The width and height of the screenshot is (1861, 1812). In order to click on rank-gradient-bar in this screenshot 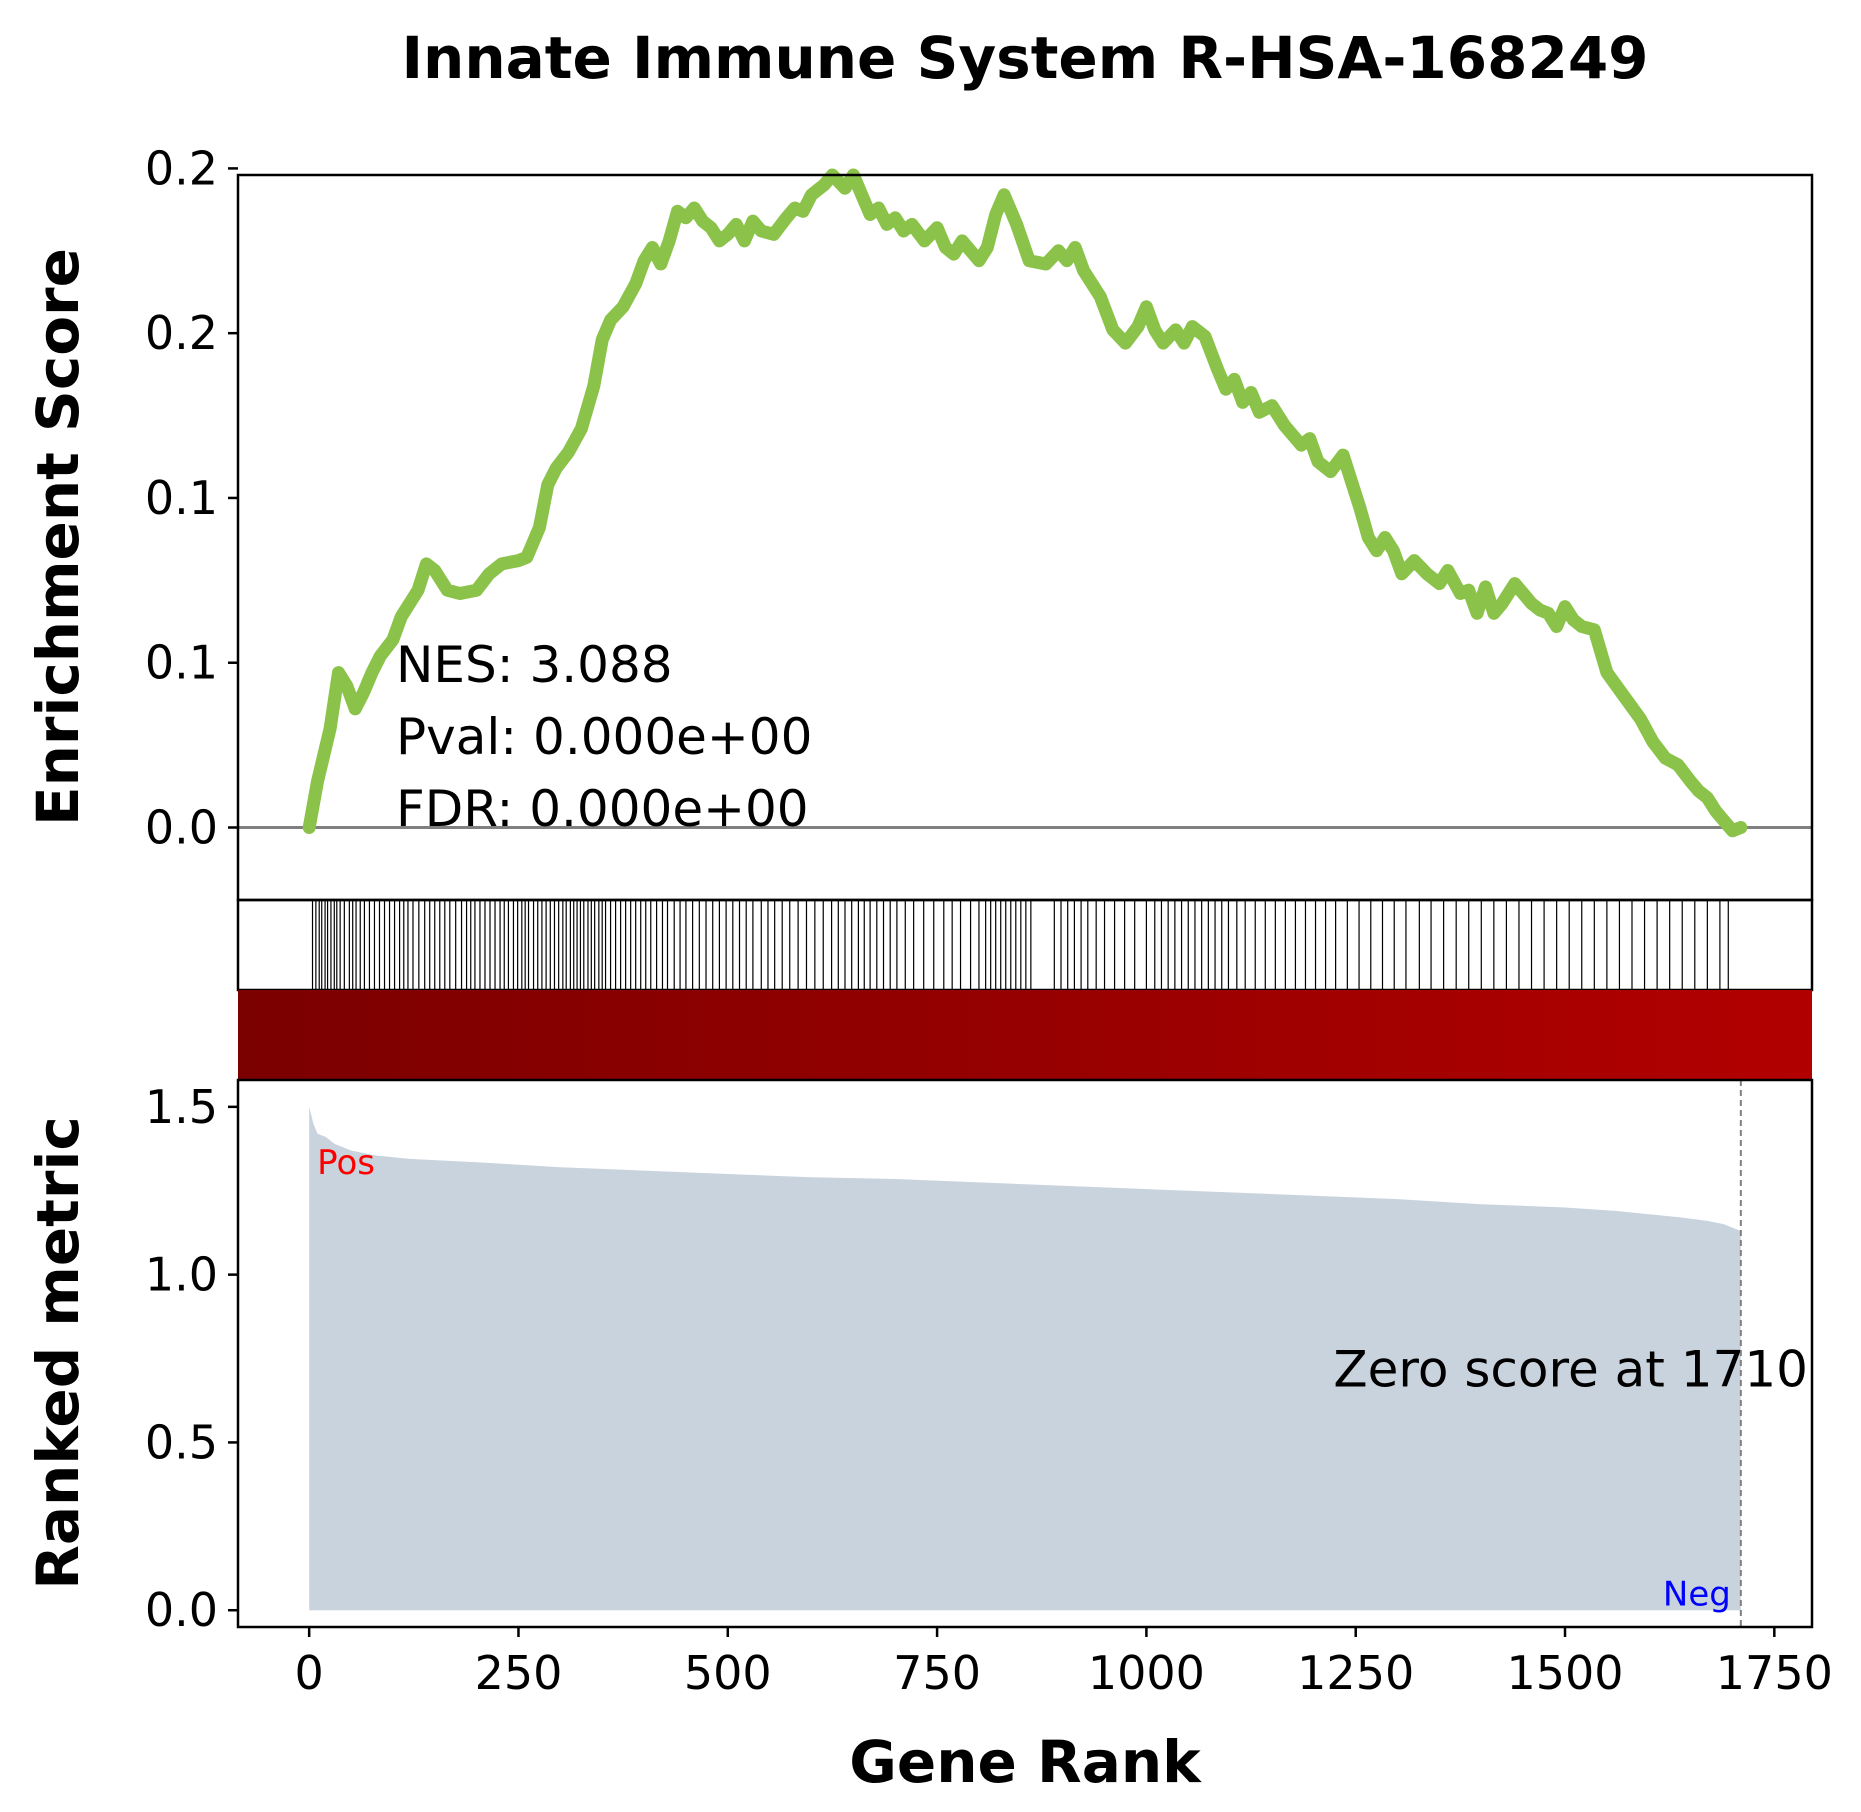, I will do `click(1025, 1035)`.